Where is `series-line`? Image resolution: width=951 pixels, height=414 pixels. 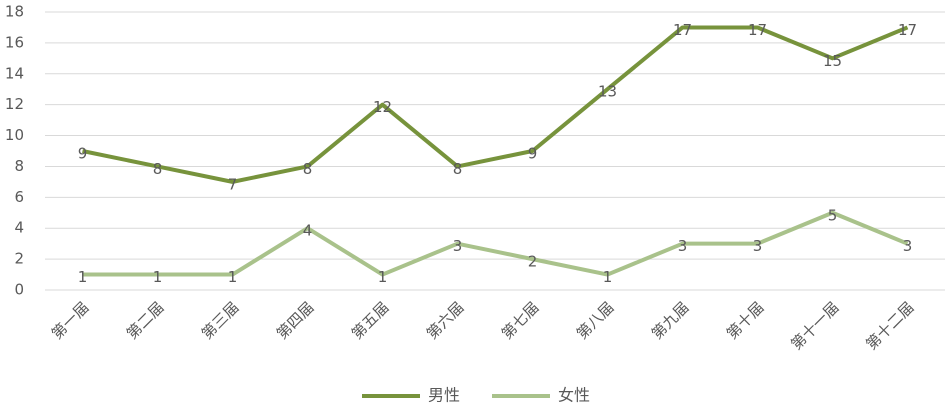
series-line is located at coordinates (495, 243).